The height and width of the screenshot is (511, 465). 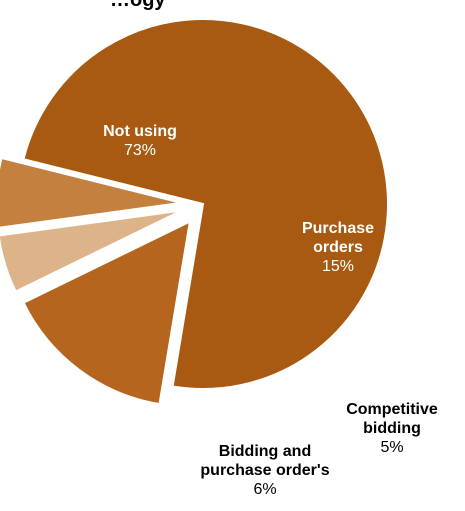 What do you see at coordinates (91, 251) in the screenshot?
I see `pie-slice-competitive-bidding` at bounding box center [91, 251].